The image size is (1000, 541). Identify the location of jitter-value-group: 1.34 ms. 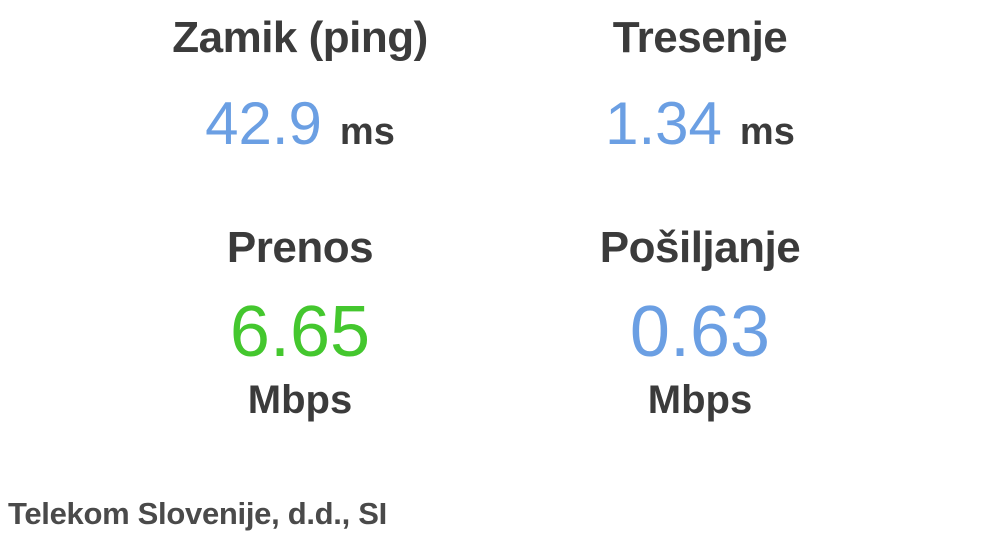
(700, 124).